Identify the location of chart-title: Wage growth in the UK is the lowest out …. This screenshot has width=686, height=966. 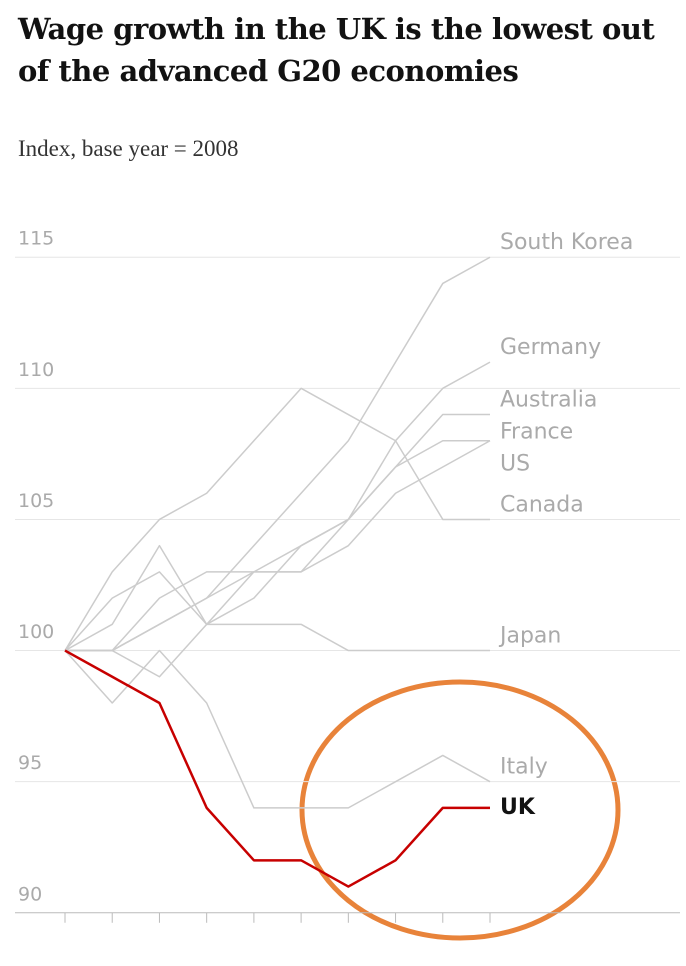
(336, 50).